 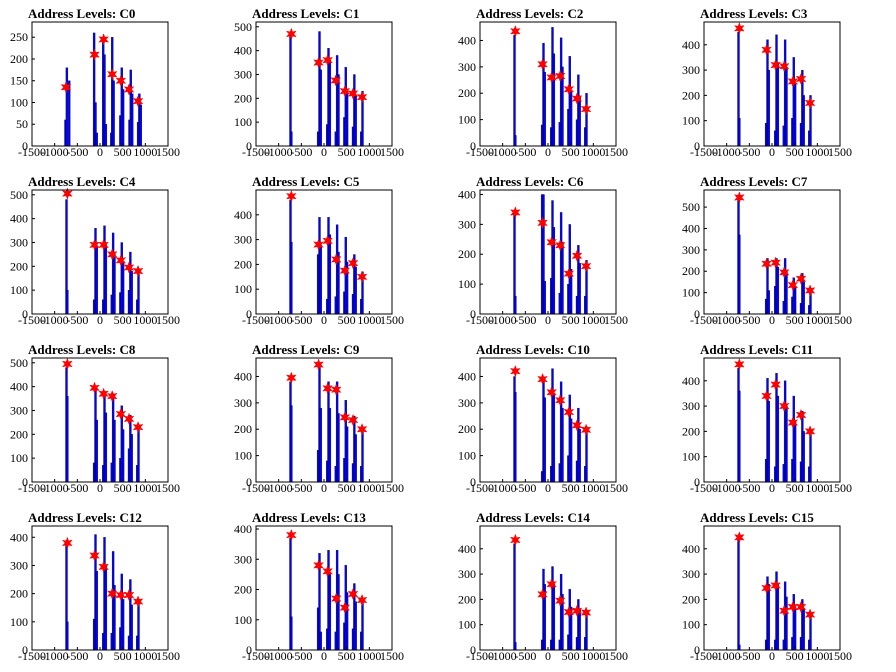 I want to click on chart-title: Address Levels: C13, so click(x=309, y=517).